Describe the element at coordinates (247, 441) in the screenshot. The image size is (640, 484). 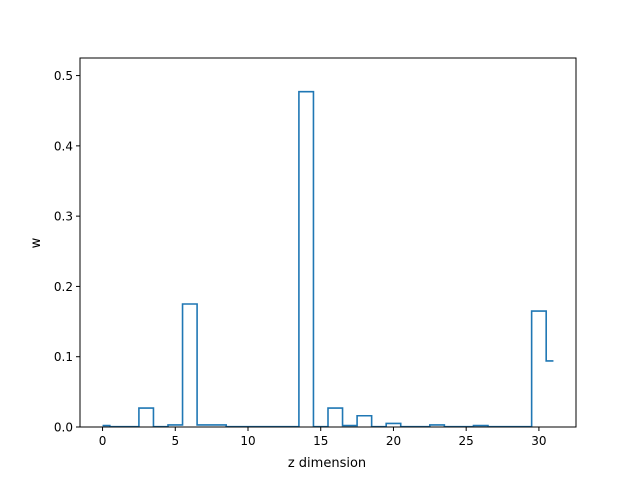
I see `x-tick-label: 10` at that location.